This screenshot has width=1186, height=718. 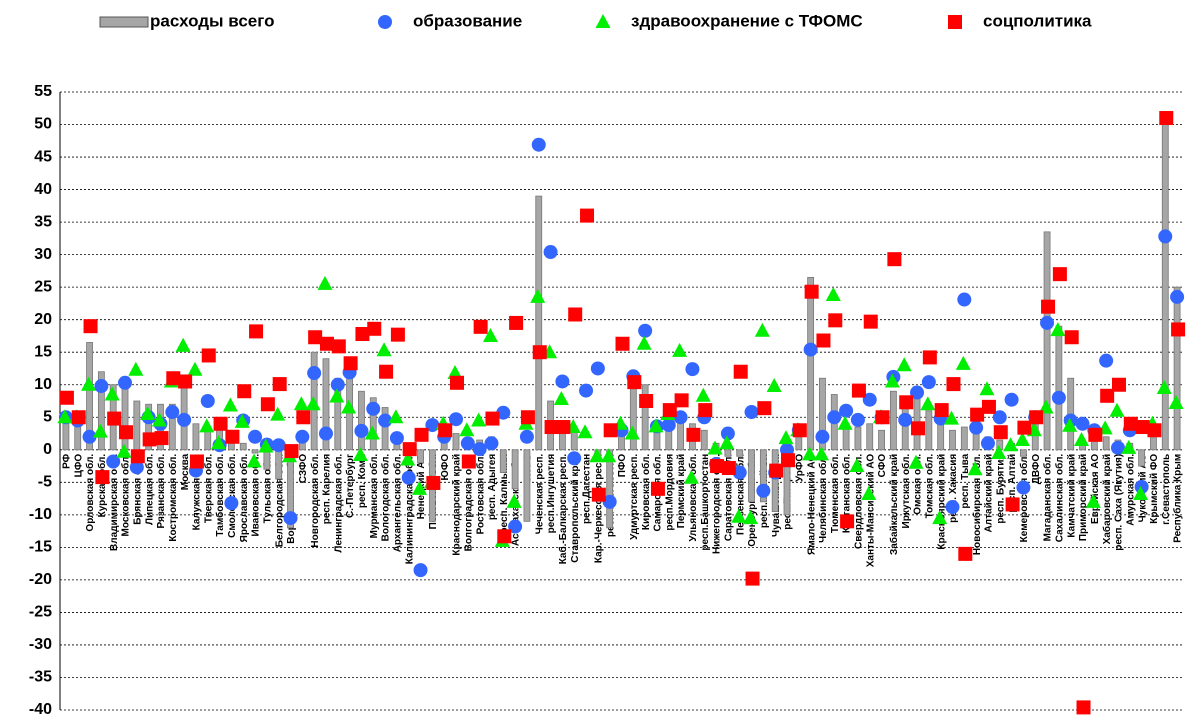 What do you see at coordinates (40, 709) in the screenshot?
I see `y-tick-label: -40` at bounding box center [40, 709].